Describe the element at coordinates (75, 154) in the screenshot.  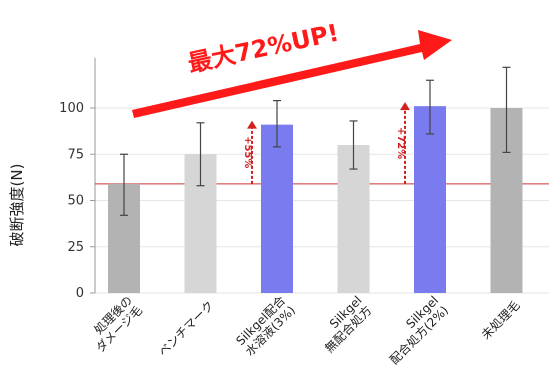
I see `y-tick-label: 75` at that location.